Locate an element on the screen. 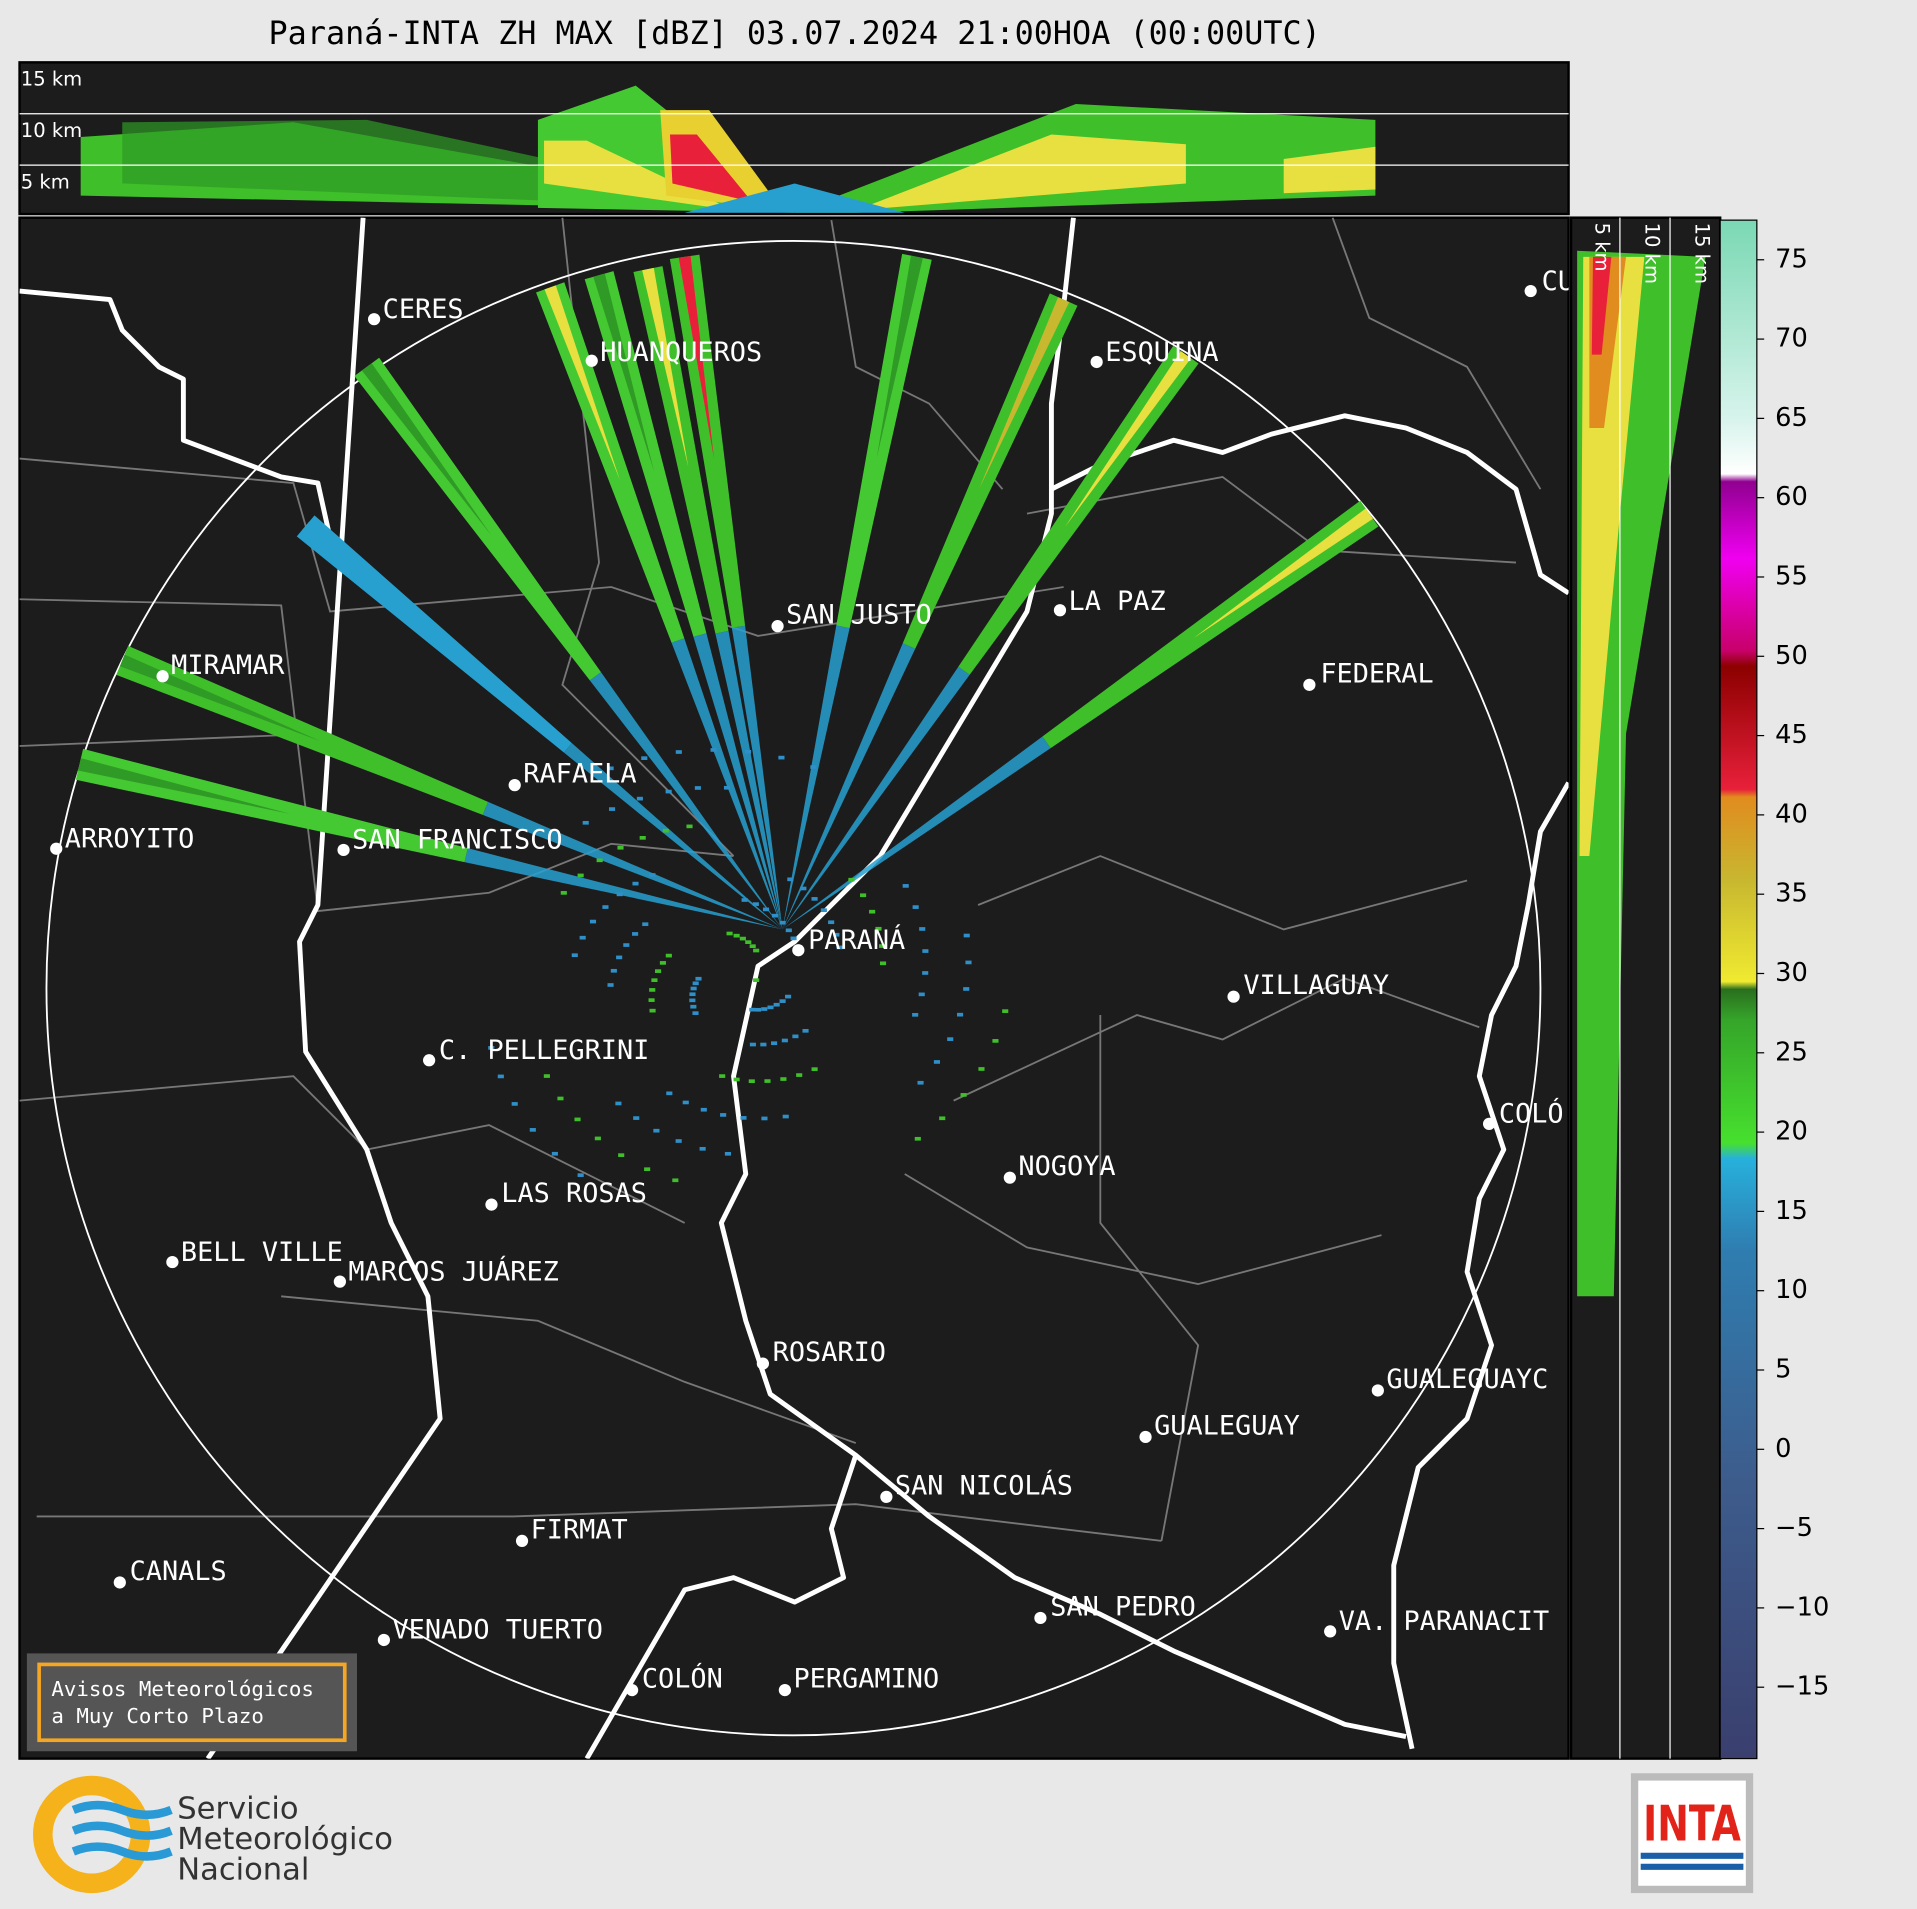 Image resolution: width=1917 pixels, height=1909 pixels. city-label: ROSARIO is located at coordinates (829, 1352).